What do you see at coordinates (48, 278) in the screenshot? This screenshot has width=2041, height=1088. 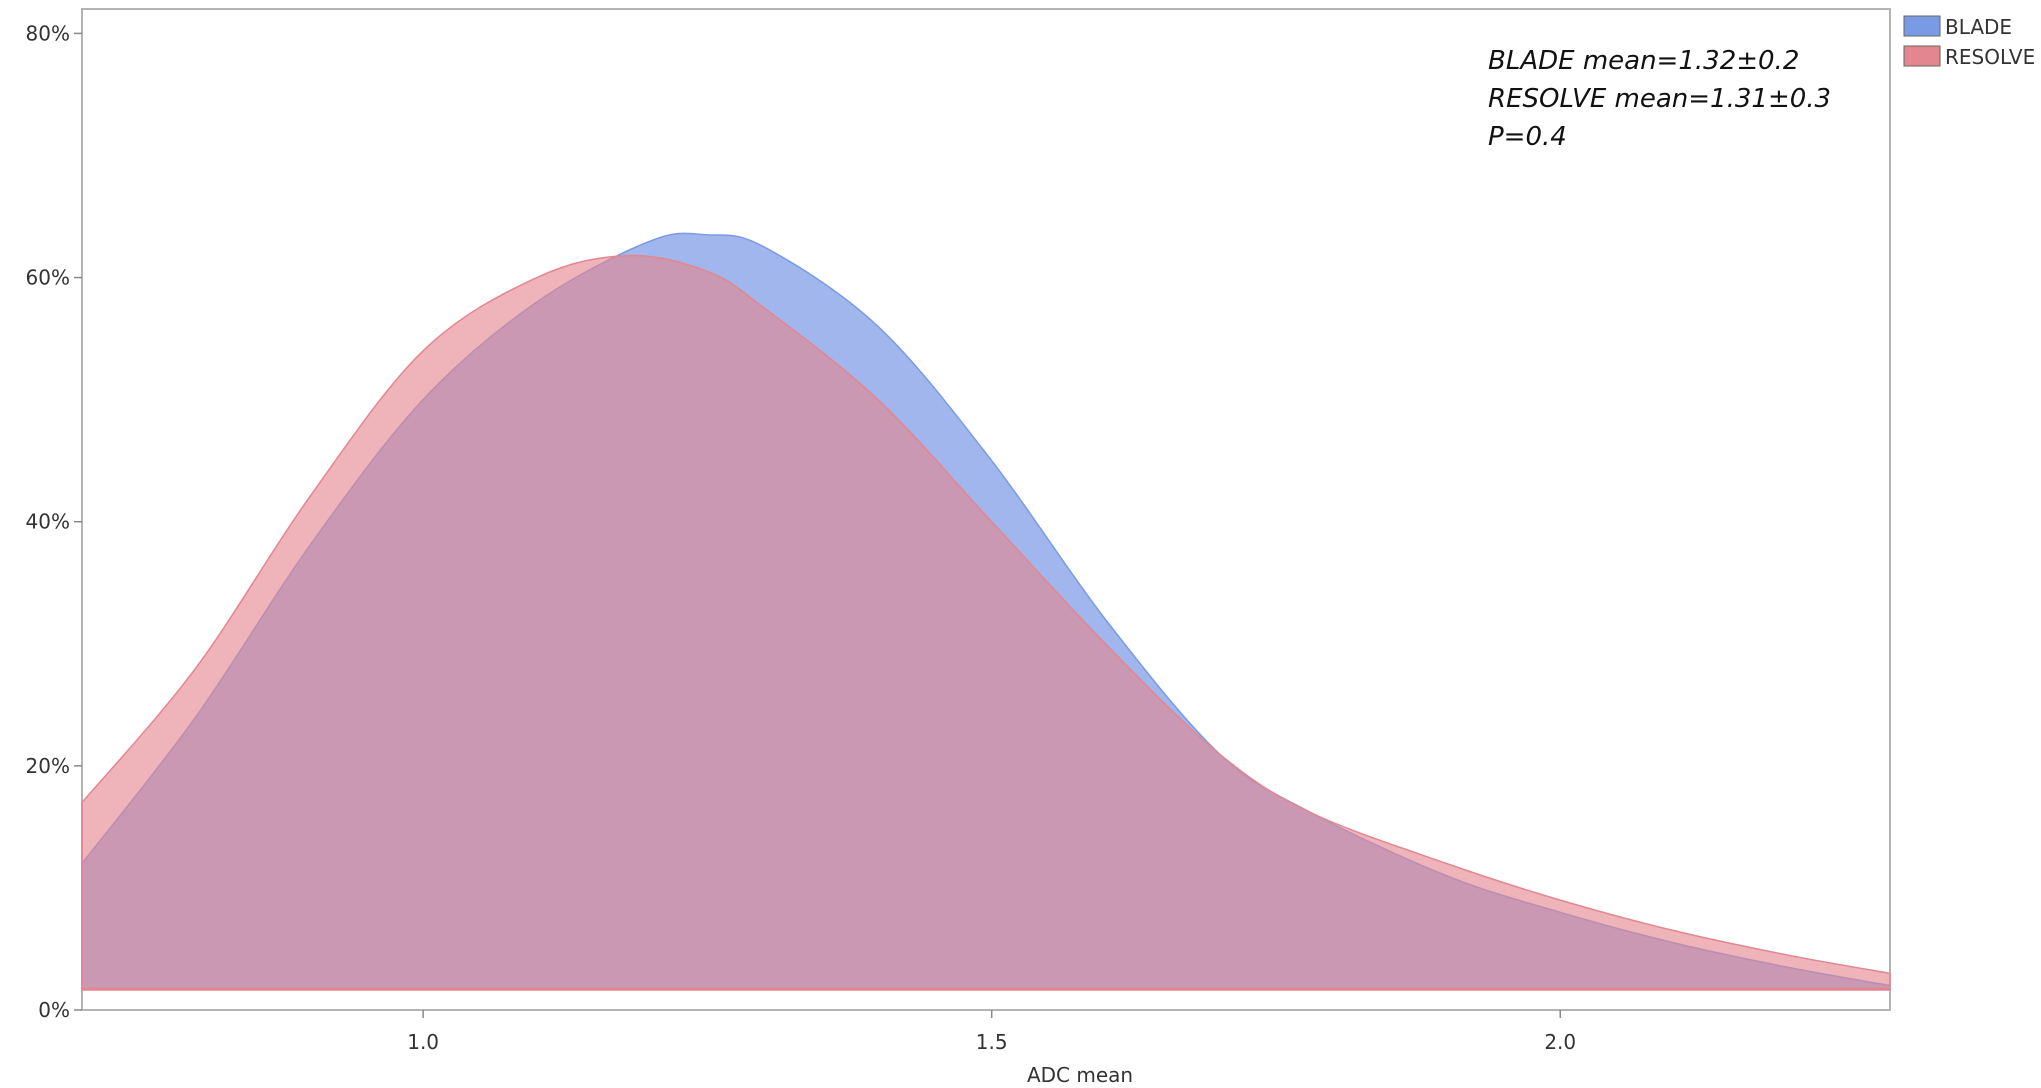 I see `y-tick-label: 60%` at bounding box center [48, 278].